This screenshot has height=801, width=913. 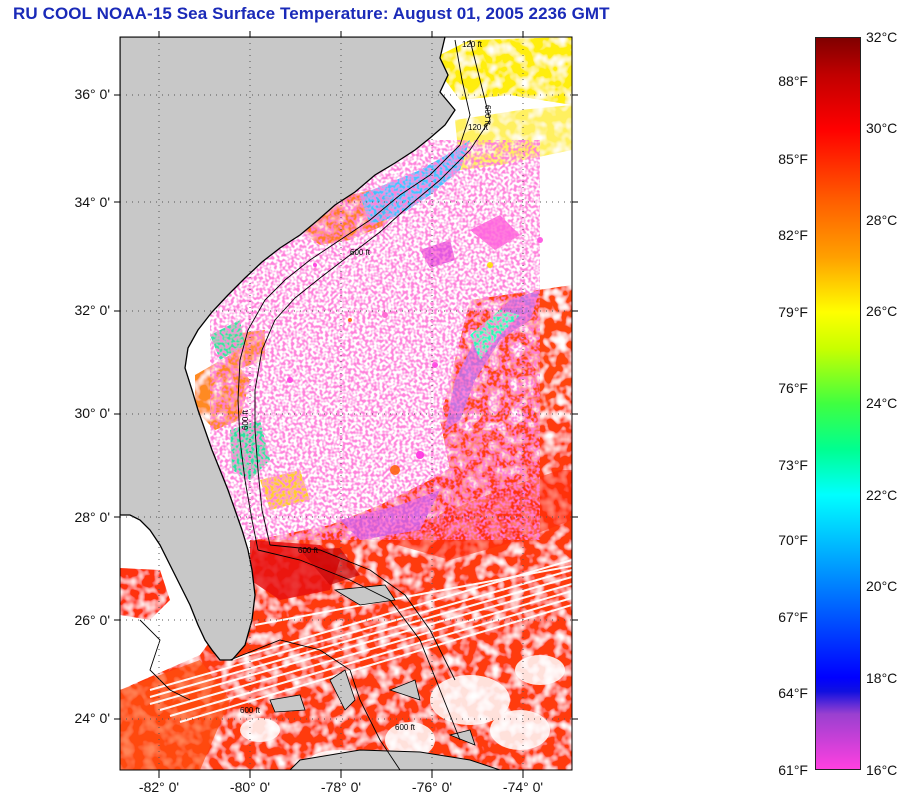 What do you see at coordinates (793, 540) in the screenshot?
I see `colorbar-fahrenheit-label: 70°F` at bounding box center [793, 540].